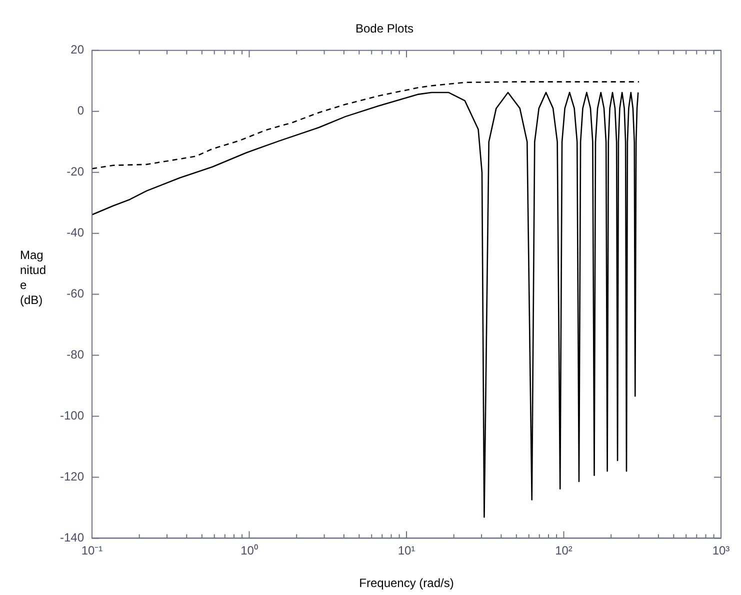  Describe the element at coordinates (92, 551) in the screenshot. I see `x-tick-label: 10⁻¹` at that location.